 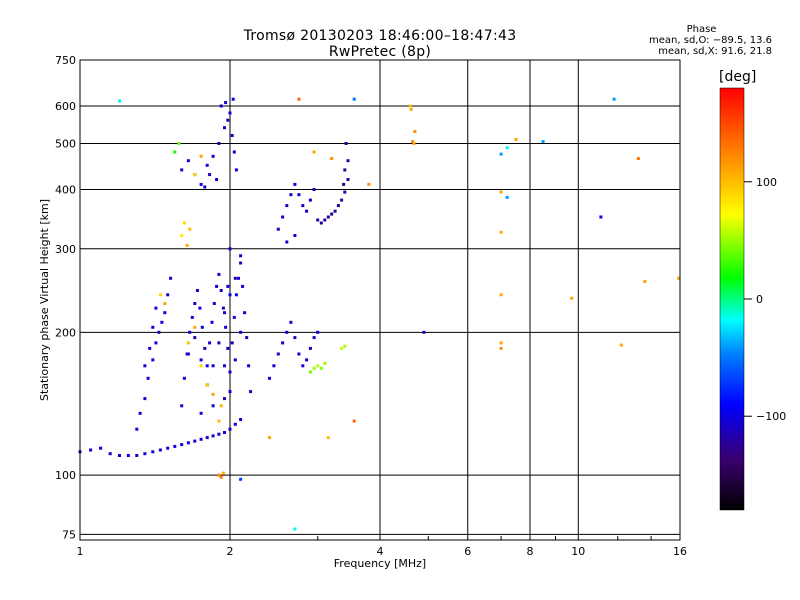 I want to click on x-tick-label: 8, so click(x=530, y=551).